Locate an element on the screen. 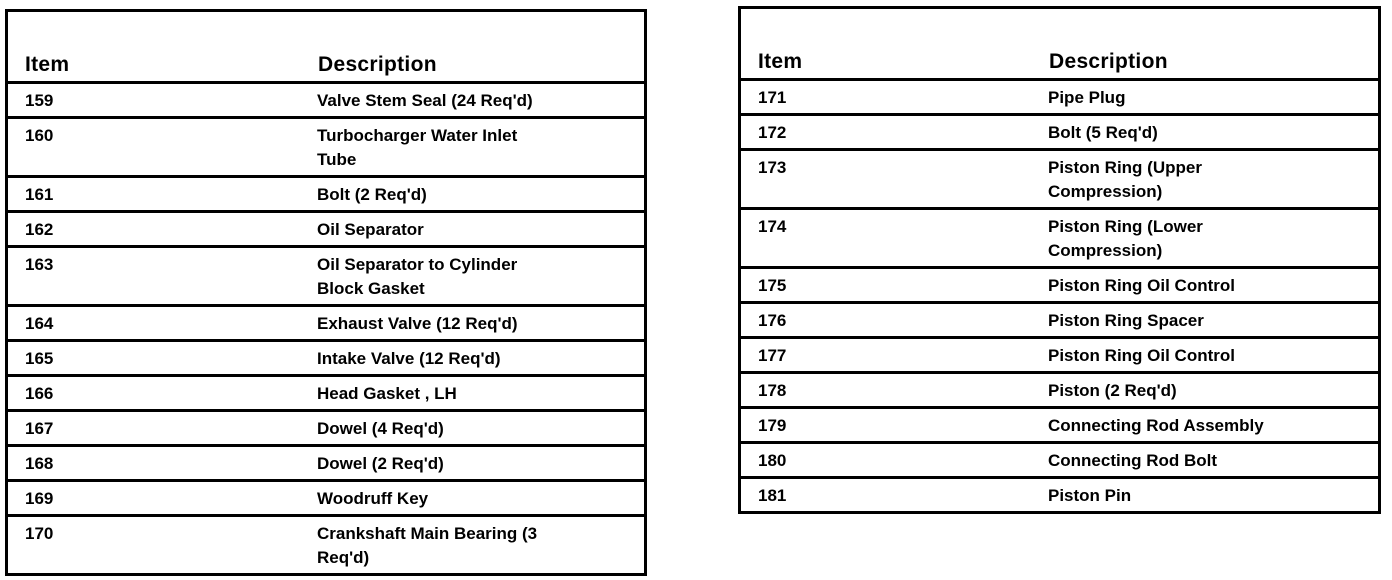 This screenshot has width=1392, height=580. item-number: 174 is located at coordinates (772, 226).